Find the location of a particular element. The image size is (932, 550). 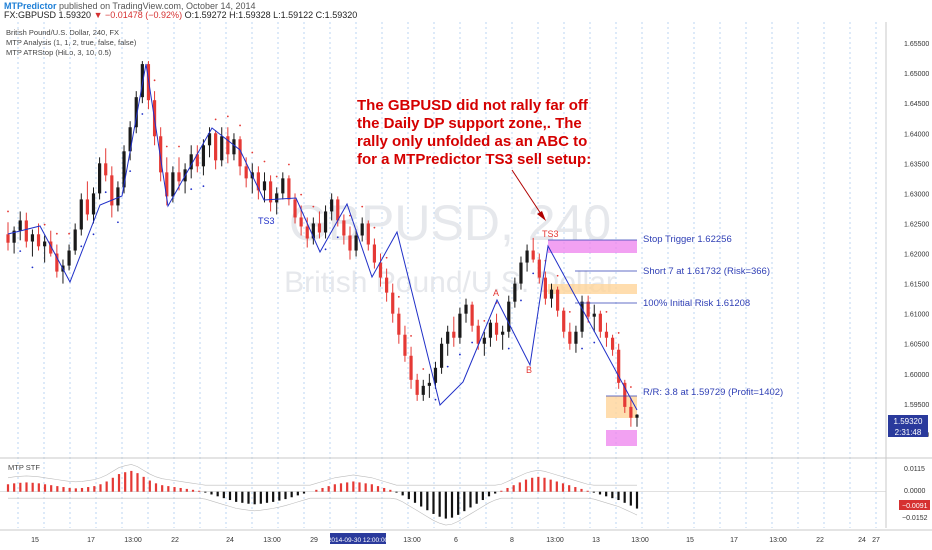

pattern-label-b: B is located at coordinates (529, 370).